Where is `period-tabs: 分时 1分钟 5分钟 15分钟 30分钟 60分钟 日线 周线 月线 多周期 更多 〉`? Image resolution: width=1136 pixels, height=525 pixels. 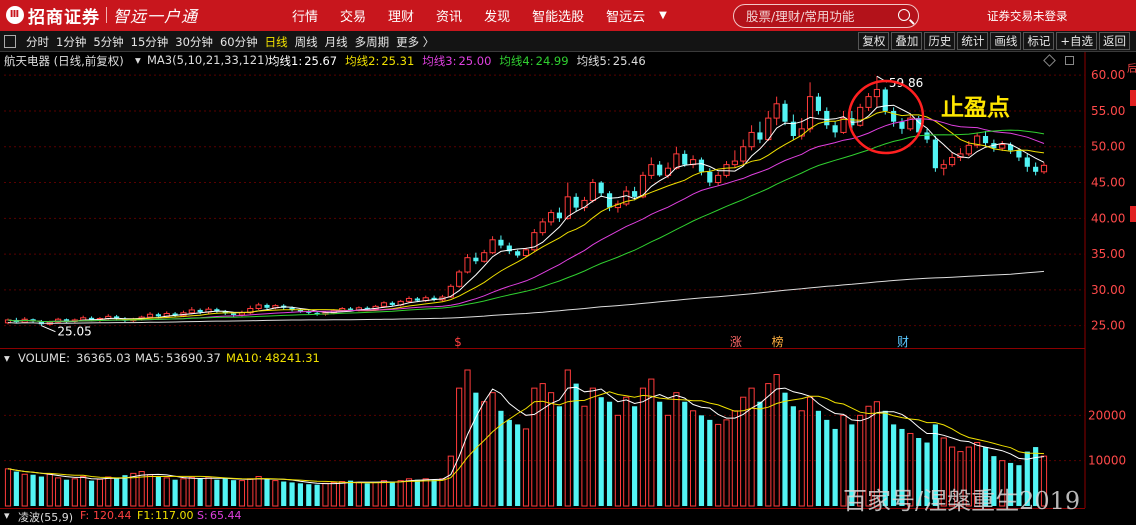
period-tabs: 分时 1分钟 5分钟 15分钟 30分钟 60分钟 日线 周线 月线 多周期 更多 〉 is located at coordinates (233, 42).